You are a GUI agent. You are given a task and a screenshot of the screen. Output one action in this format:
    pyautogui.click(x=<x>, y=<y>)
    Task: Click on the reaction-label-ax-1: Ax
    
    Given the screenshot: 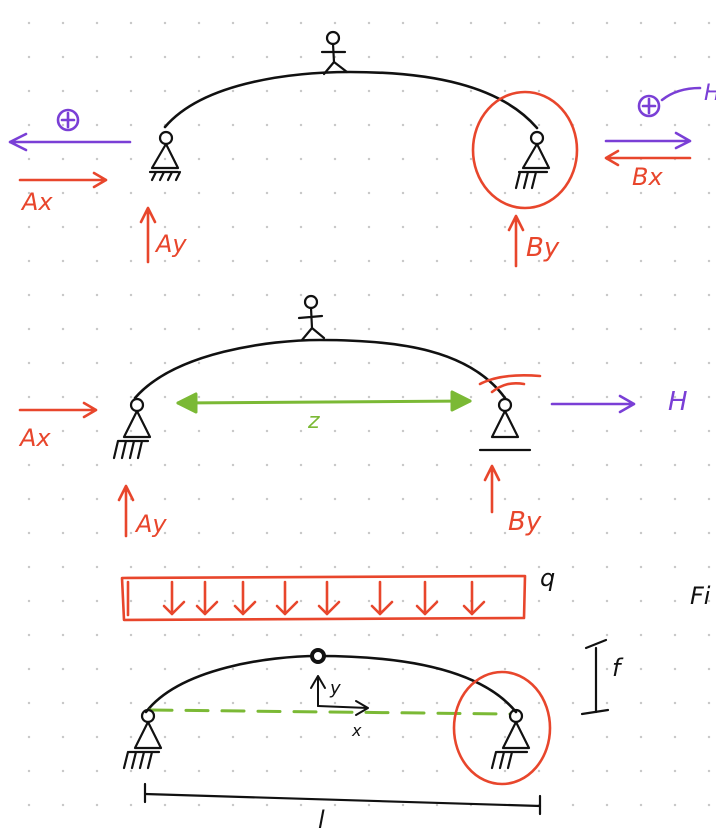 What is the action you would take?
    pyautogui.click(x=36, y=202)
    